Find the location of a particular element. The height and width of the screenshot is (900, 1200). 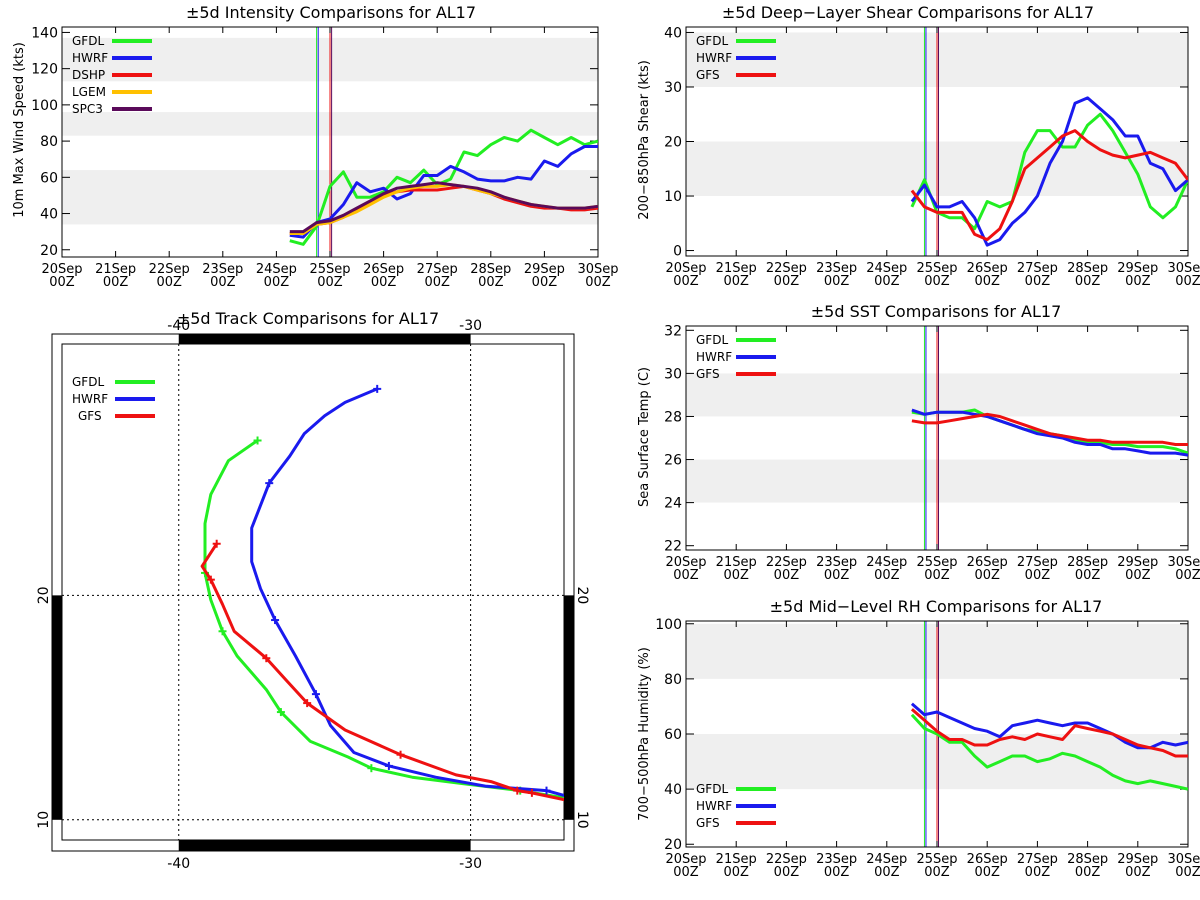

sst-legend-label-hwrf: HWRF is located at coordinates (714, 357).